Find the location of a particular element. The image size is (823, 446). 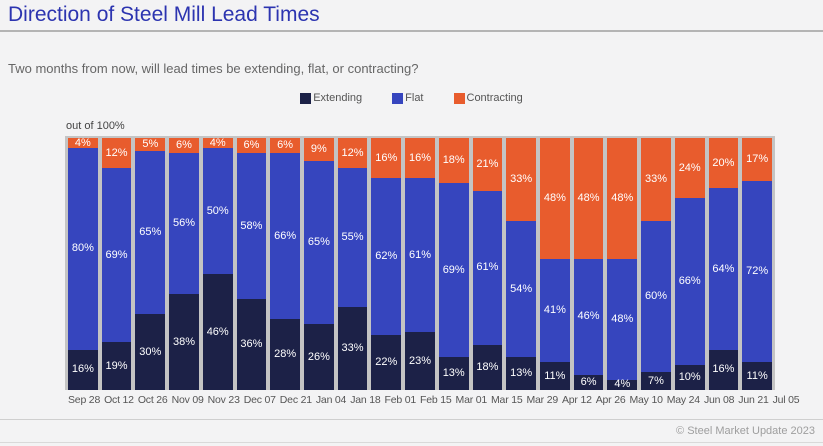

bar-segment-flat: 56% is located at coordinates (184, 224).